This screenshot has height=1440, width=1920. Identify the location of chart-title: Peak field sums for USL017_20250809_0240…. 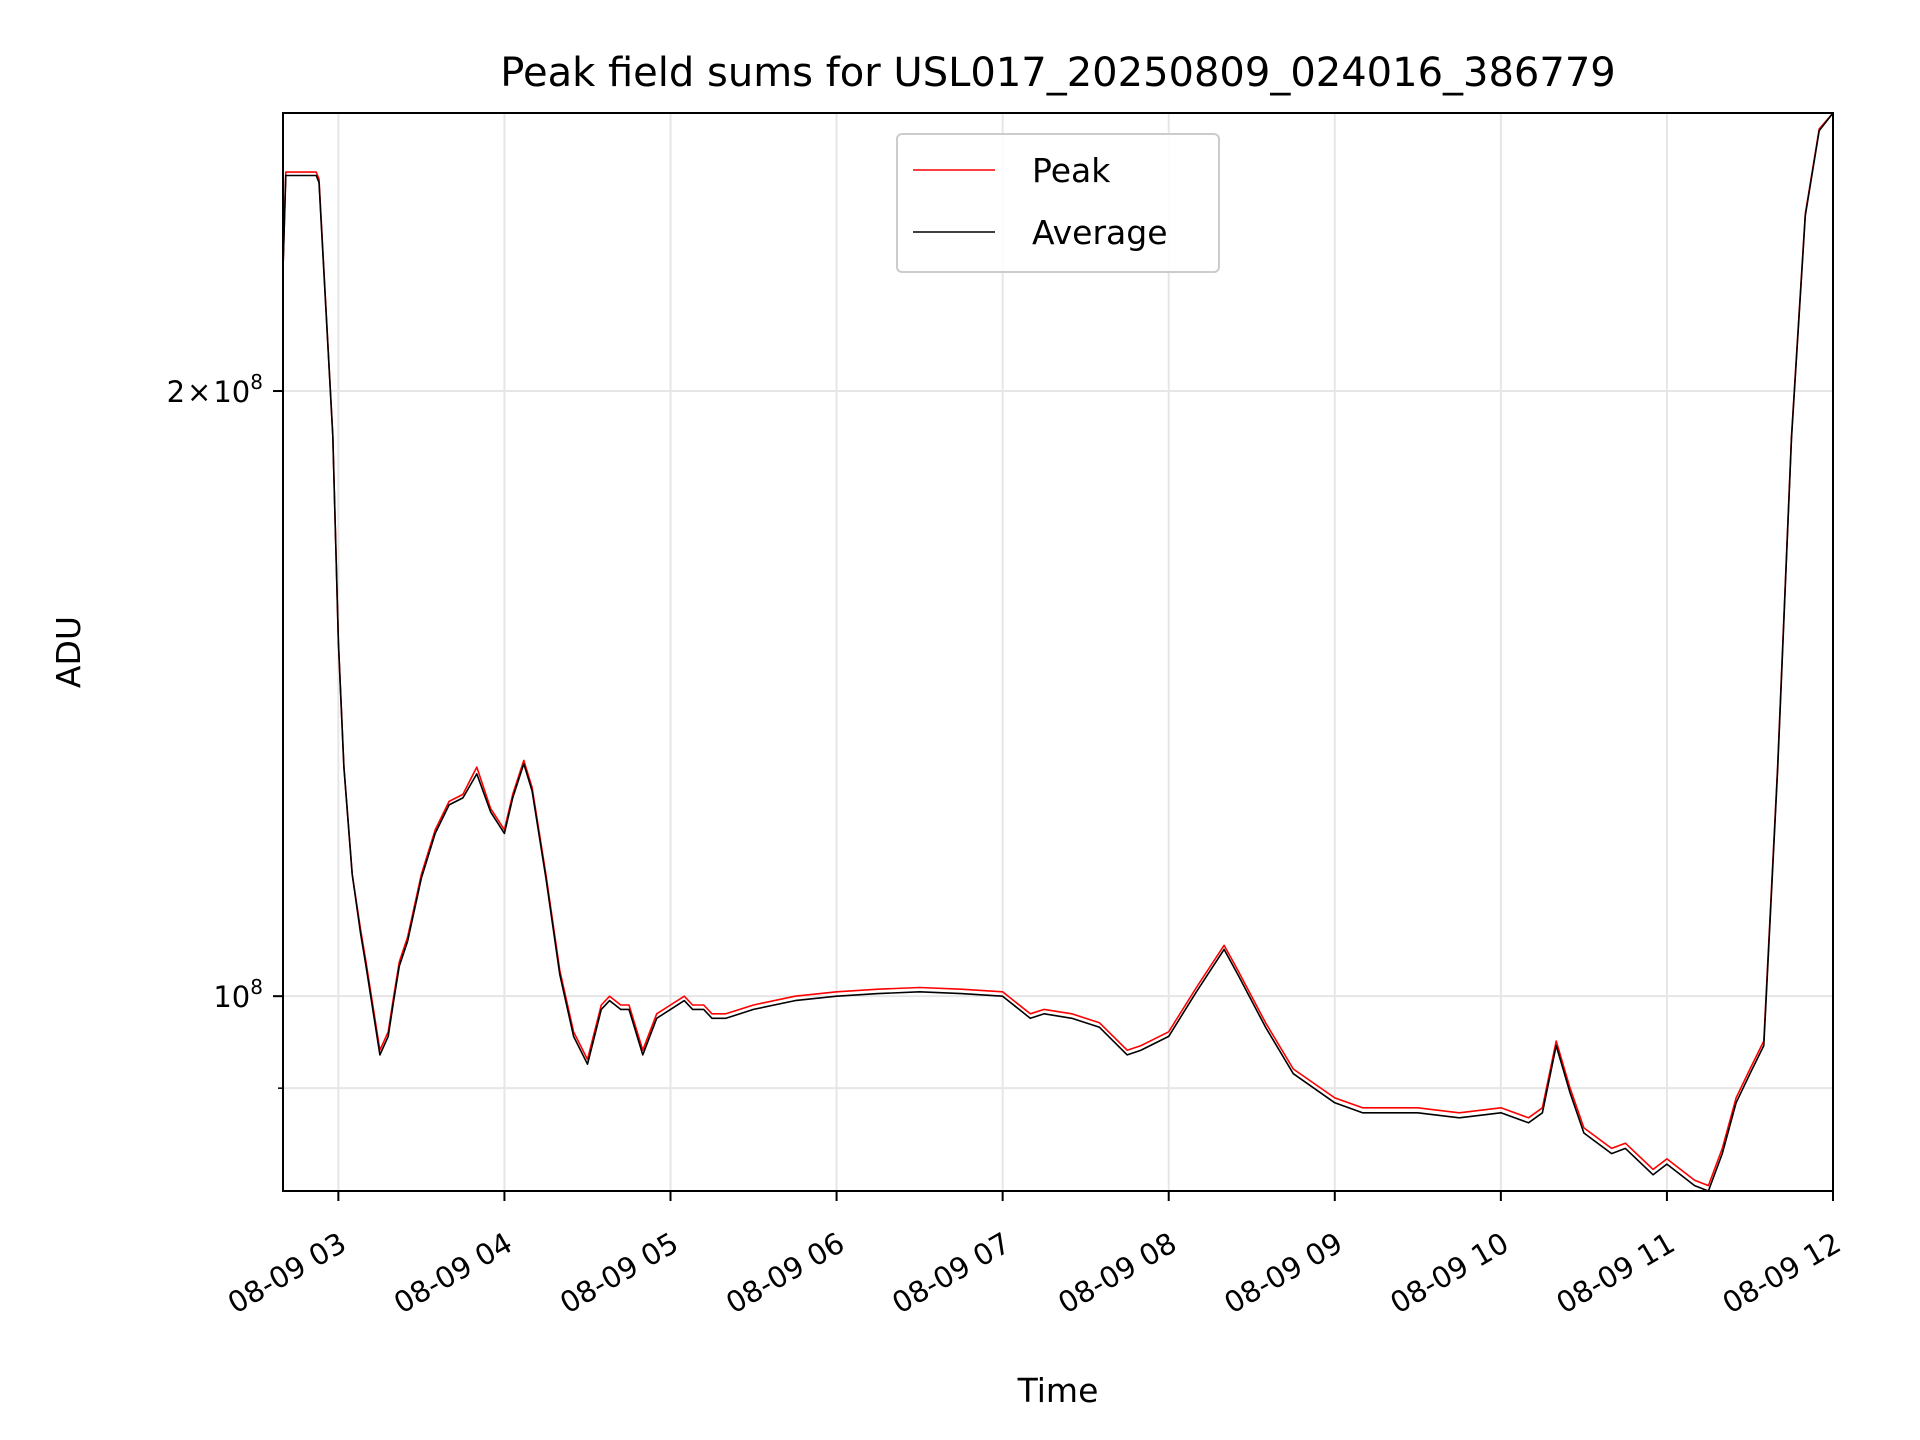
(1057, 73).